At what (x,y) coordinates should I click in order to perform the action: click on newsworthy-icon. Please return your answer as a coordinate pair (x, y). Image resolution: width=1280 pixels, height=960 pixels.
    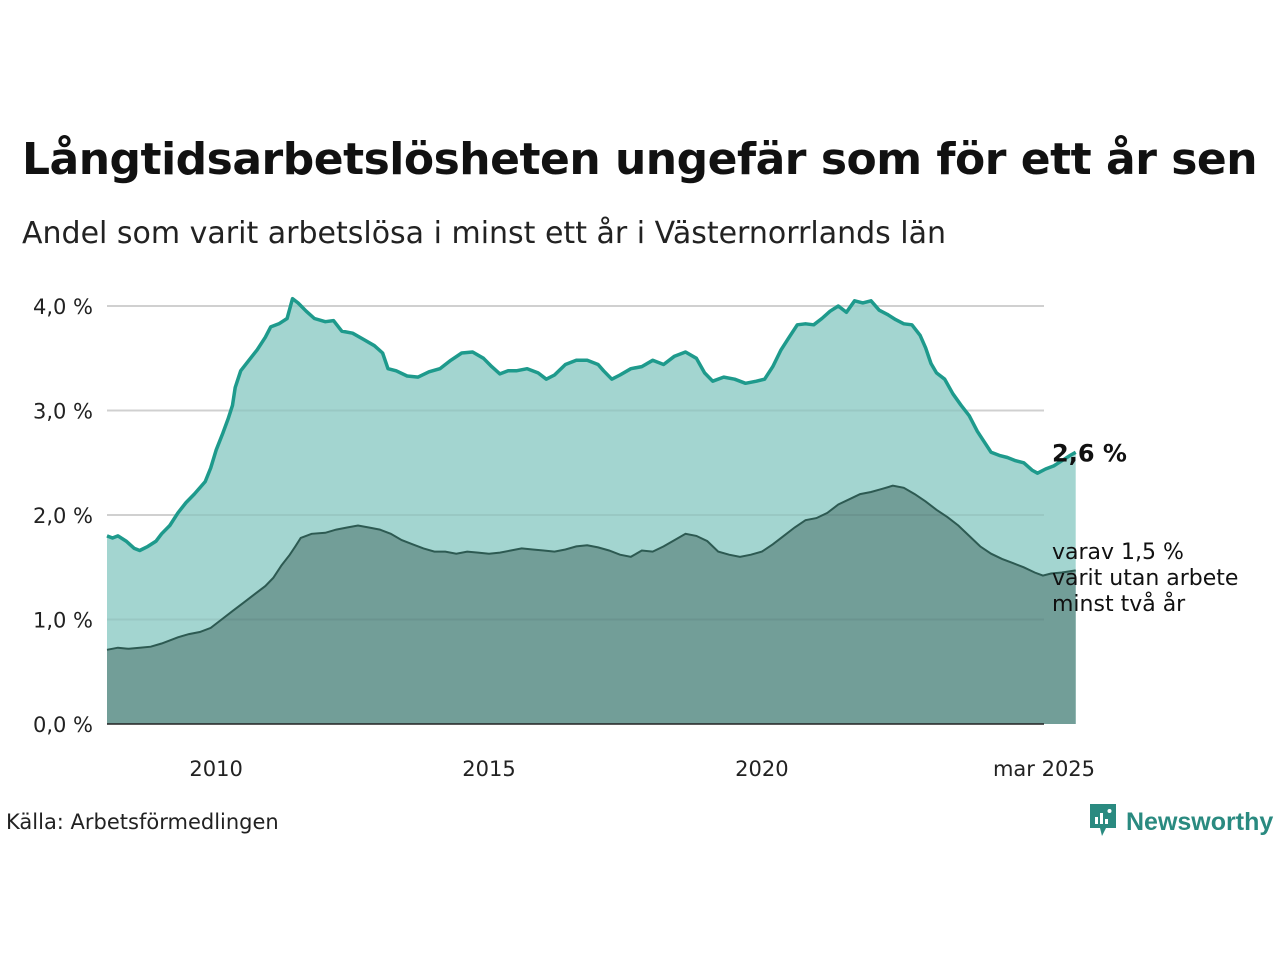
    Looking at the image, I should click on (1103, 822).